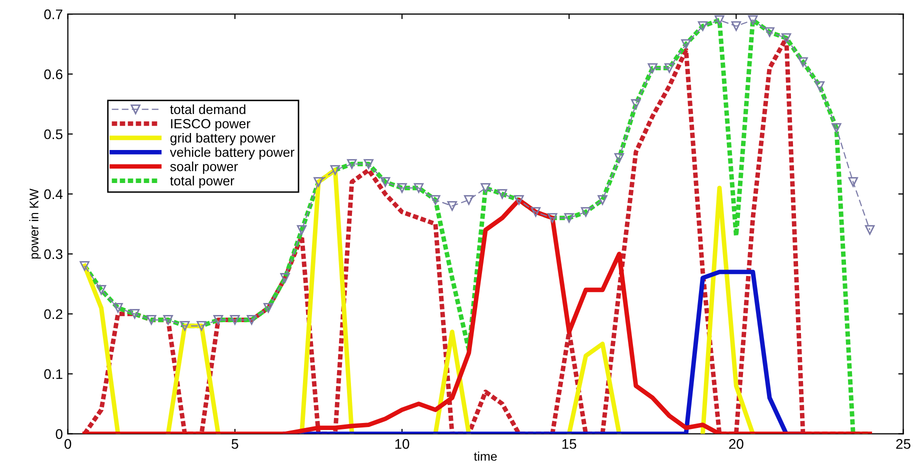  I want to click on legend-label: IESCO power, so click(210, 125).